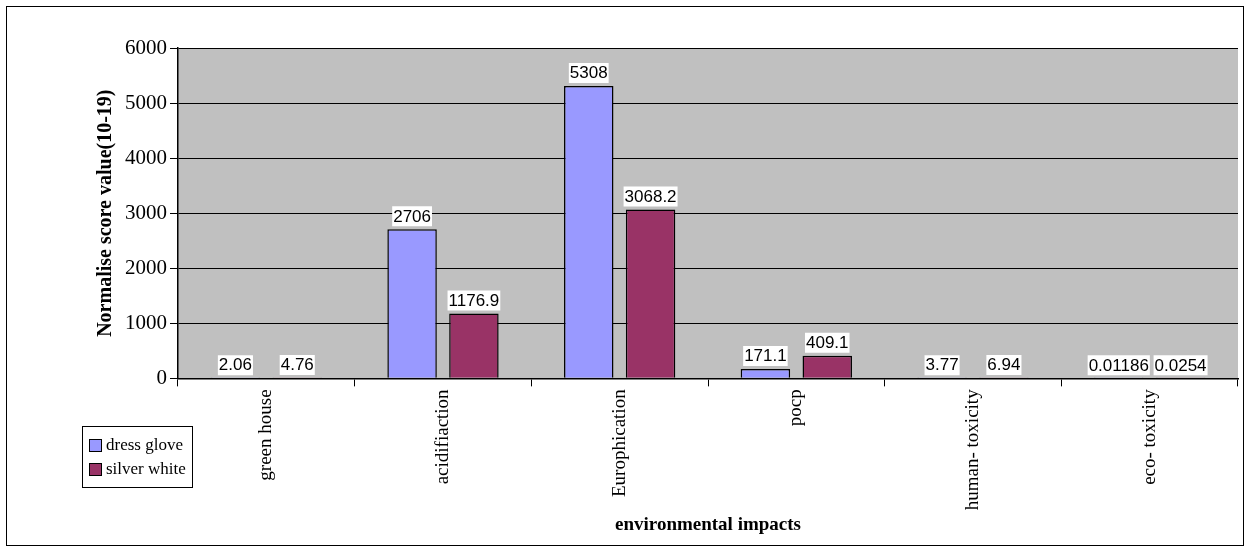 The width and height of the screenshot is (1248, 550). What do you see at coordinates (795, 408) in the screenshot?
I see `x-tick-label: pocp` at bounding box center [795, 408].